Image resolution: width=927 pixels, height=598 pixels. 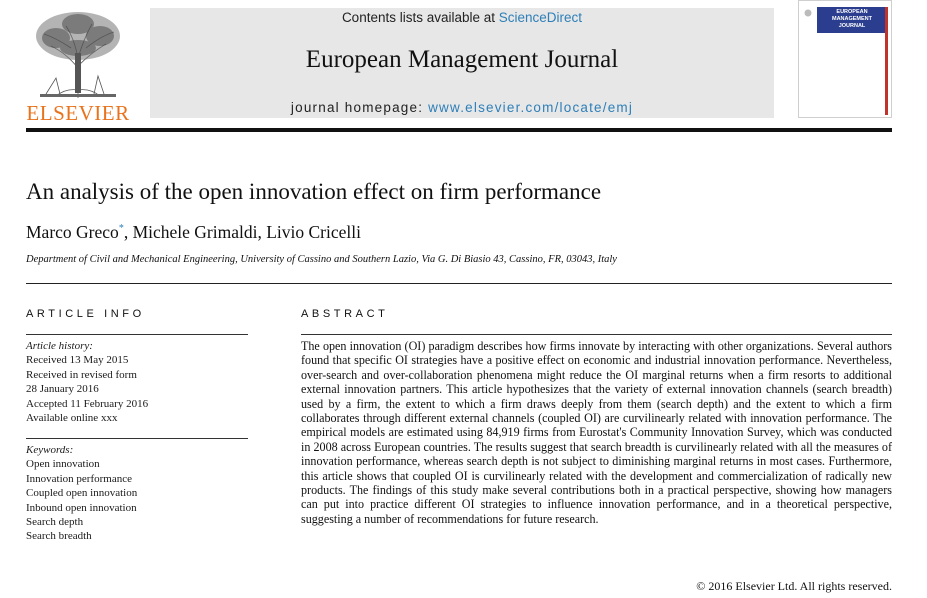 I want to click on elsevier-tree-icon, so click(x=78, y=55).